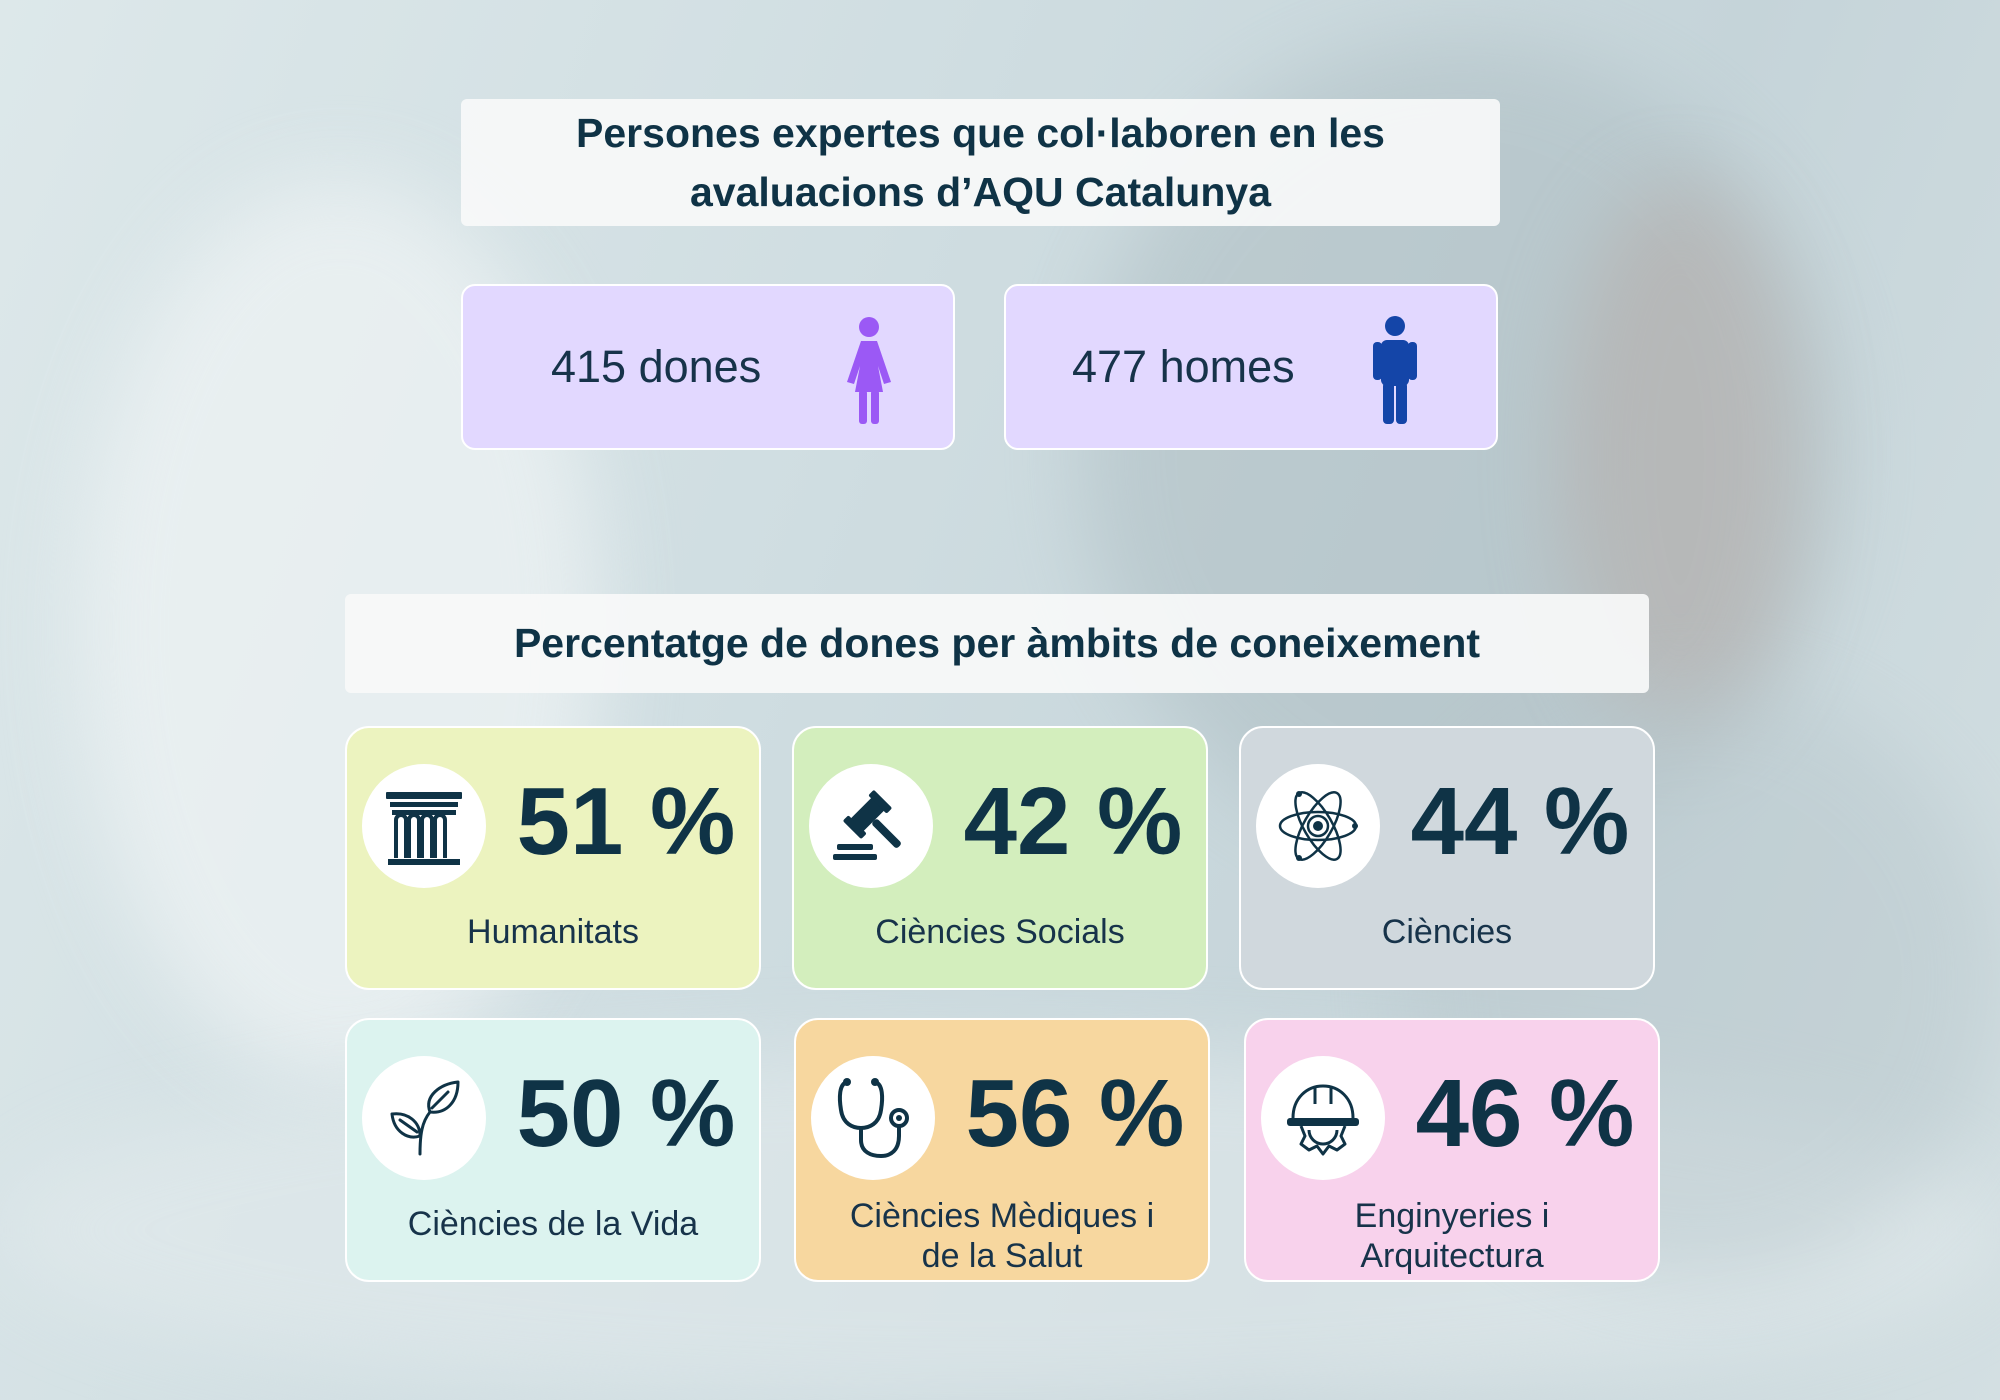  Describe the element at coordinates (869, 370) in the screenshot. I see `female-person-icon` at that location.